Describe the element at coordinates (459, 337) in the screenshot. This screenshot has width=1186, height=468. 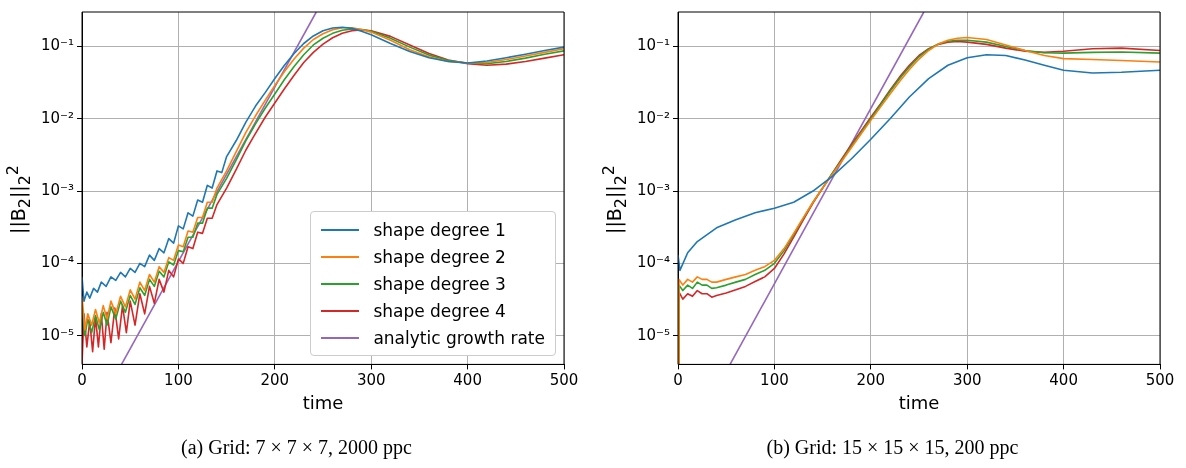
I see `legend-label: analytic growth rate` at that location.